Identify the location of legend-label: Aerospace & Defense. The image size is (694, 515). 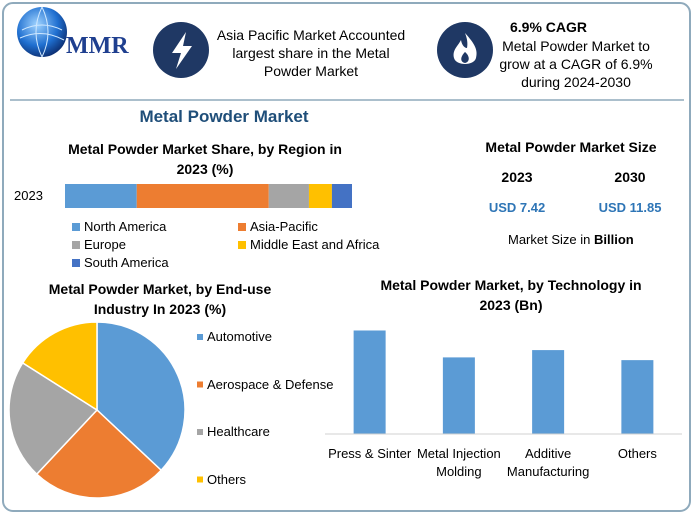
(270, 384).